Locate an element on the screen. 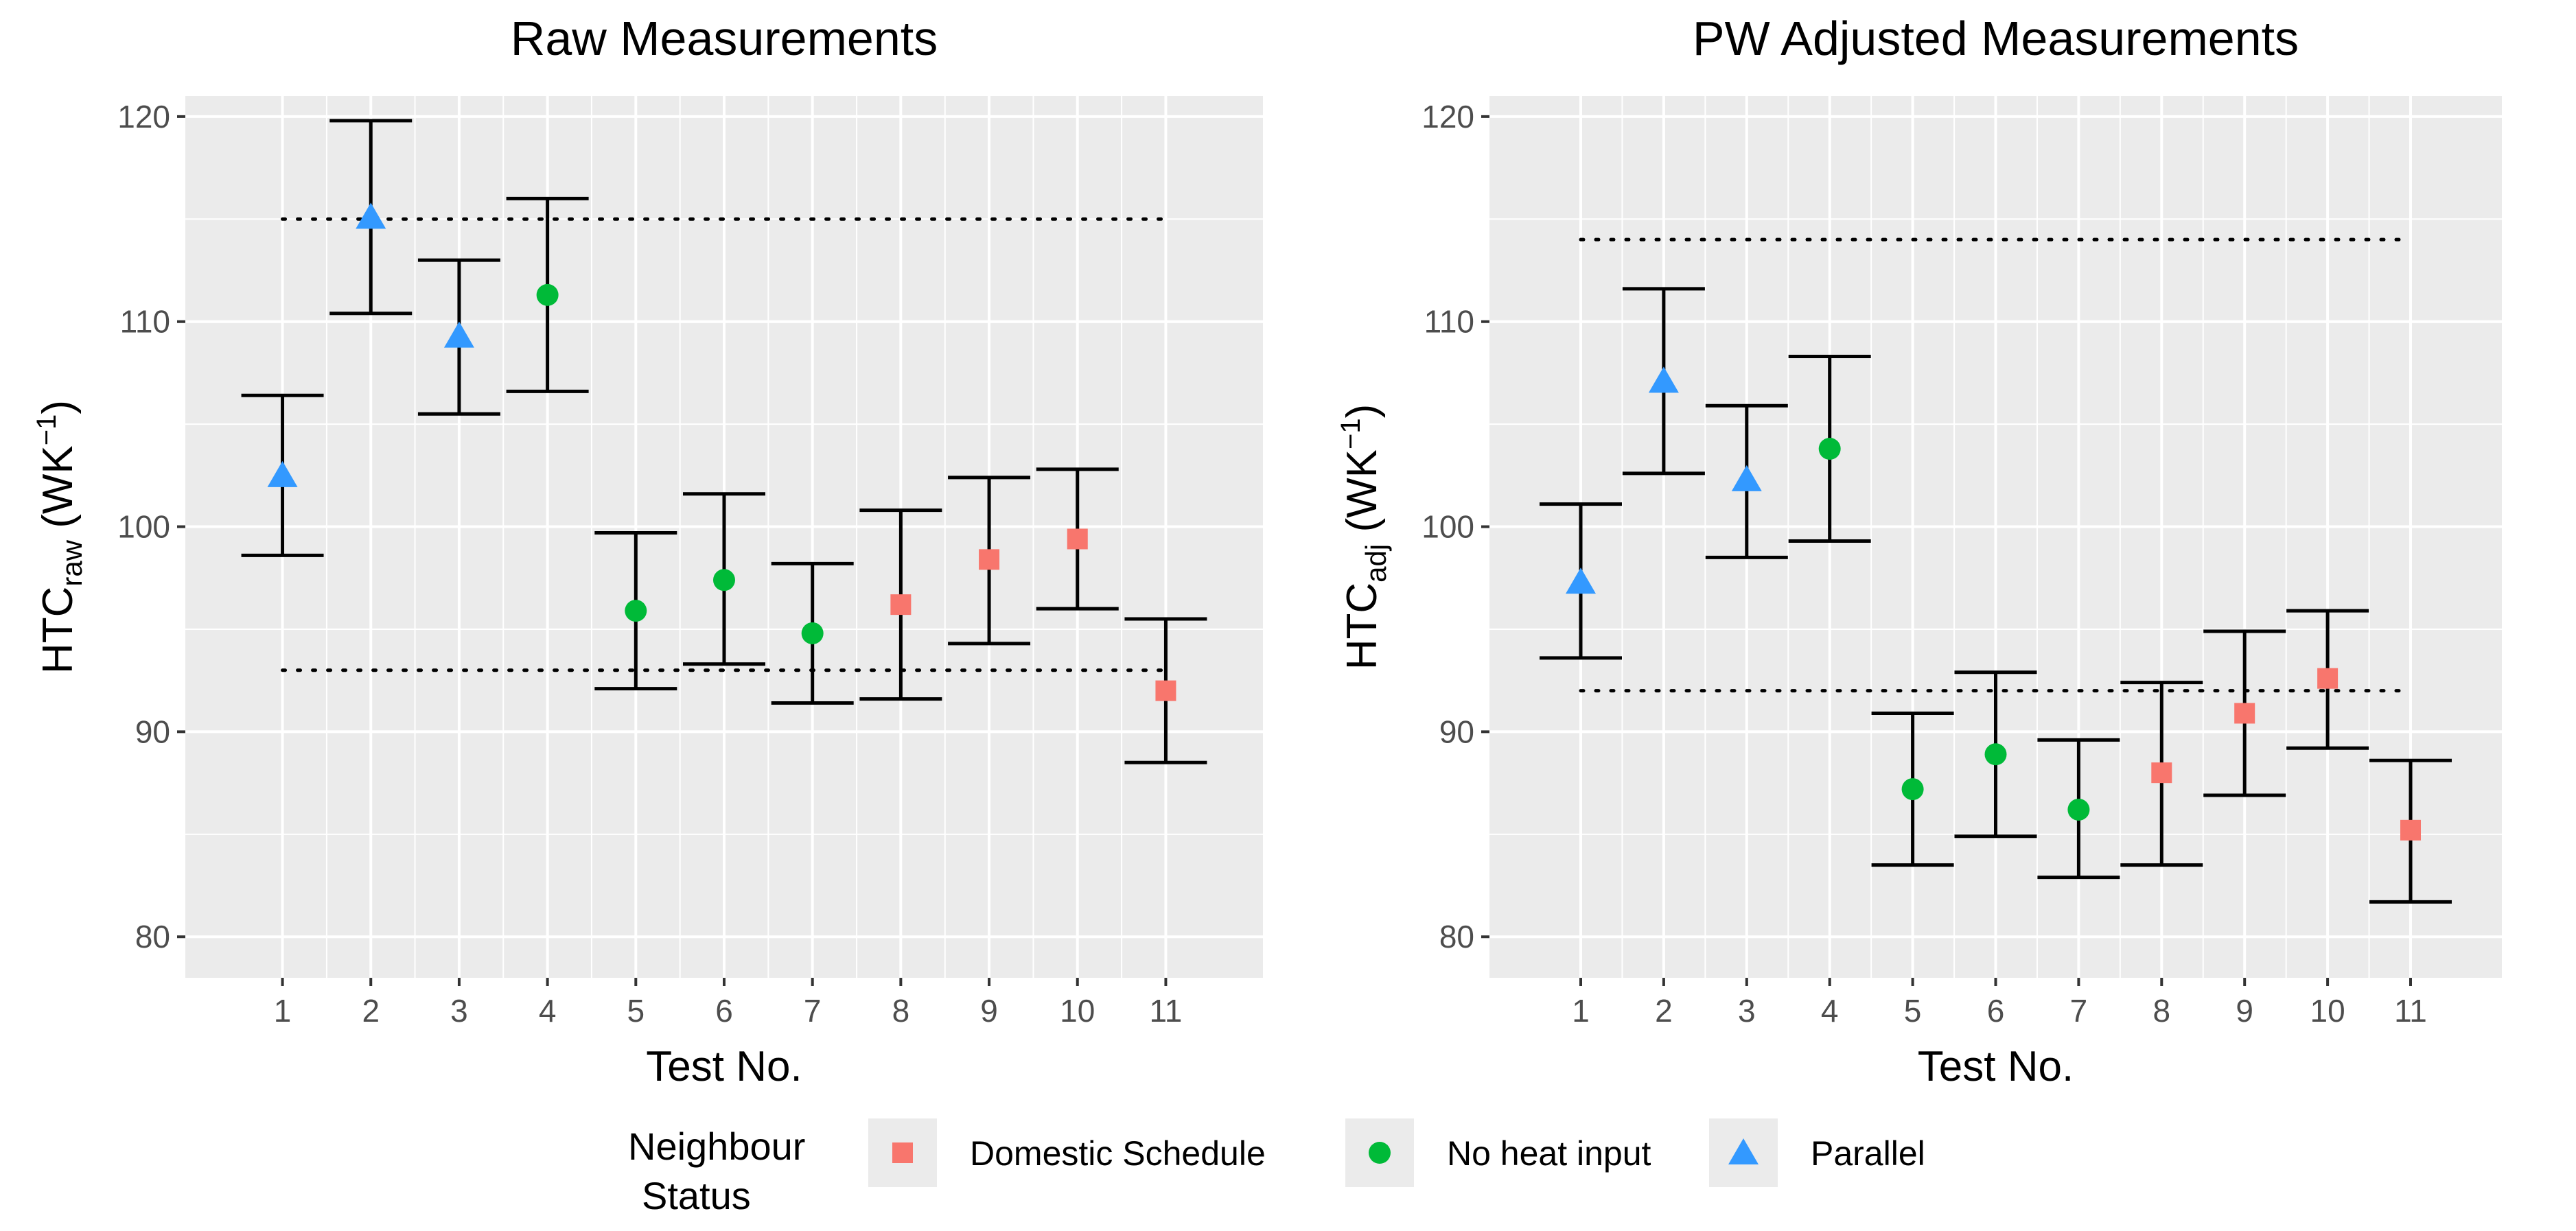 This screenshot has height=1231, width=2576. legend-title-line2: Status is located at coordinates (696, 1195).